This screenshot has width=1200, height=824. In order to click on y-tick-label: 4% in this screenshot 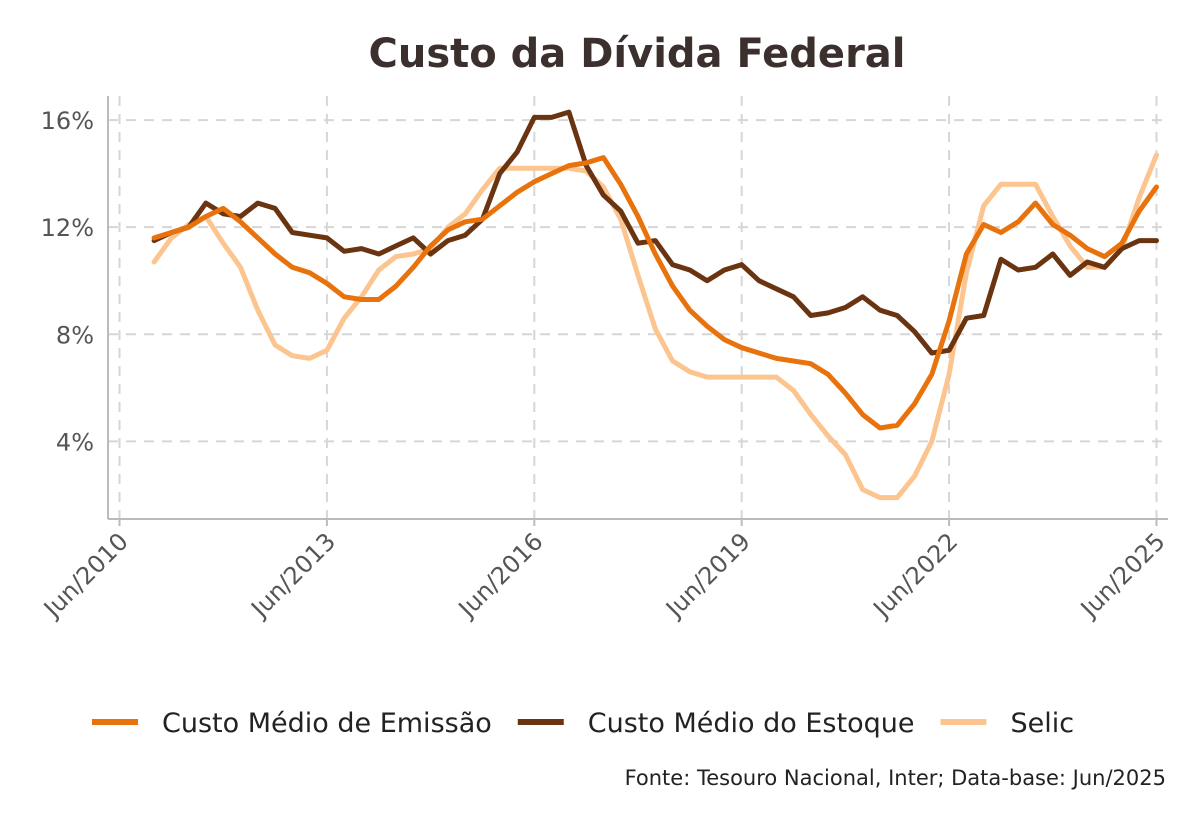, I will do `click(75, 442)`.